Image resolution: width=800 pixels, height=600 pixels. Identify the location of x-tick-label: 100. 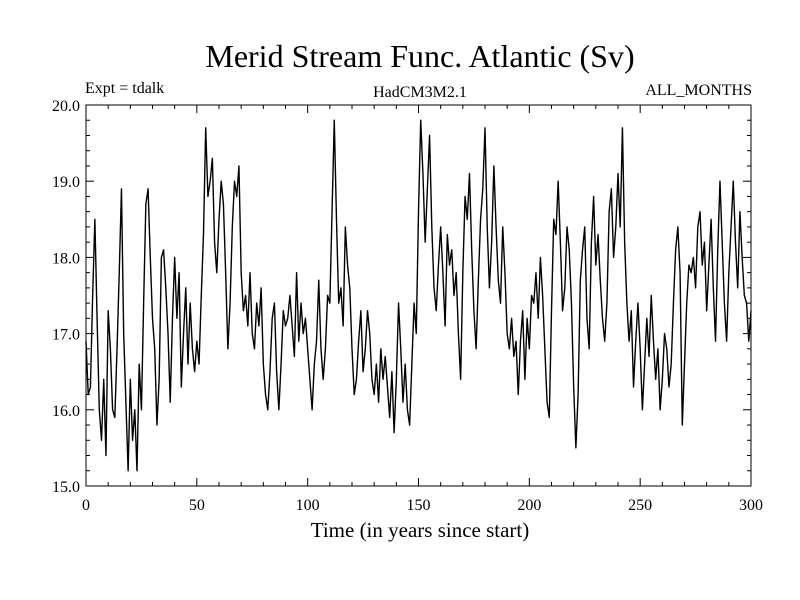
(308, 505).